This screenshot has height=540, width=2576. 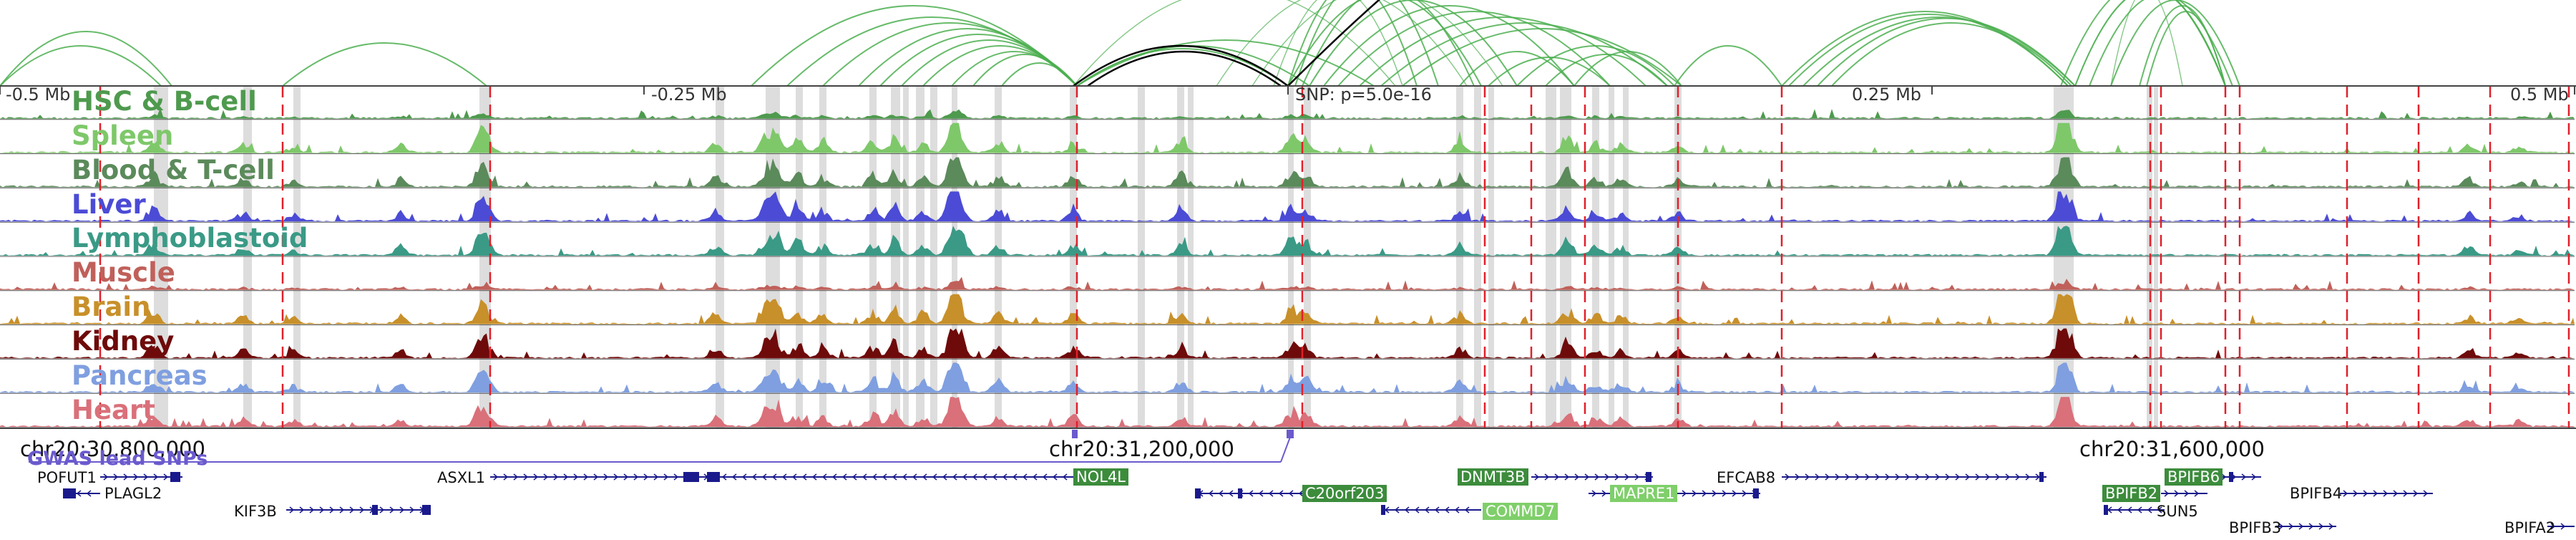 What do you see at coordinates (1075, 434) in the screenshot?
I see `gwas-snp-marker` at bounding box center [1075, 434].